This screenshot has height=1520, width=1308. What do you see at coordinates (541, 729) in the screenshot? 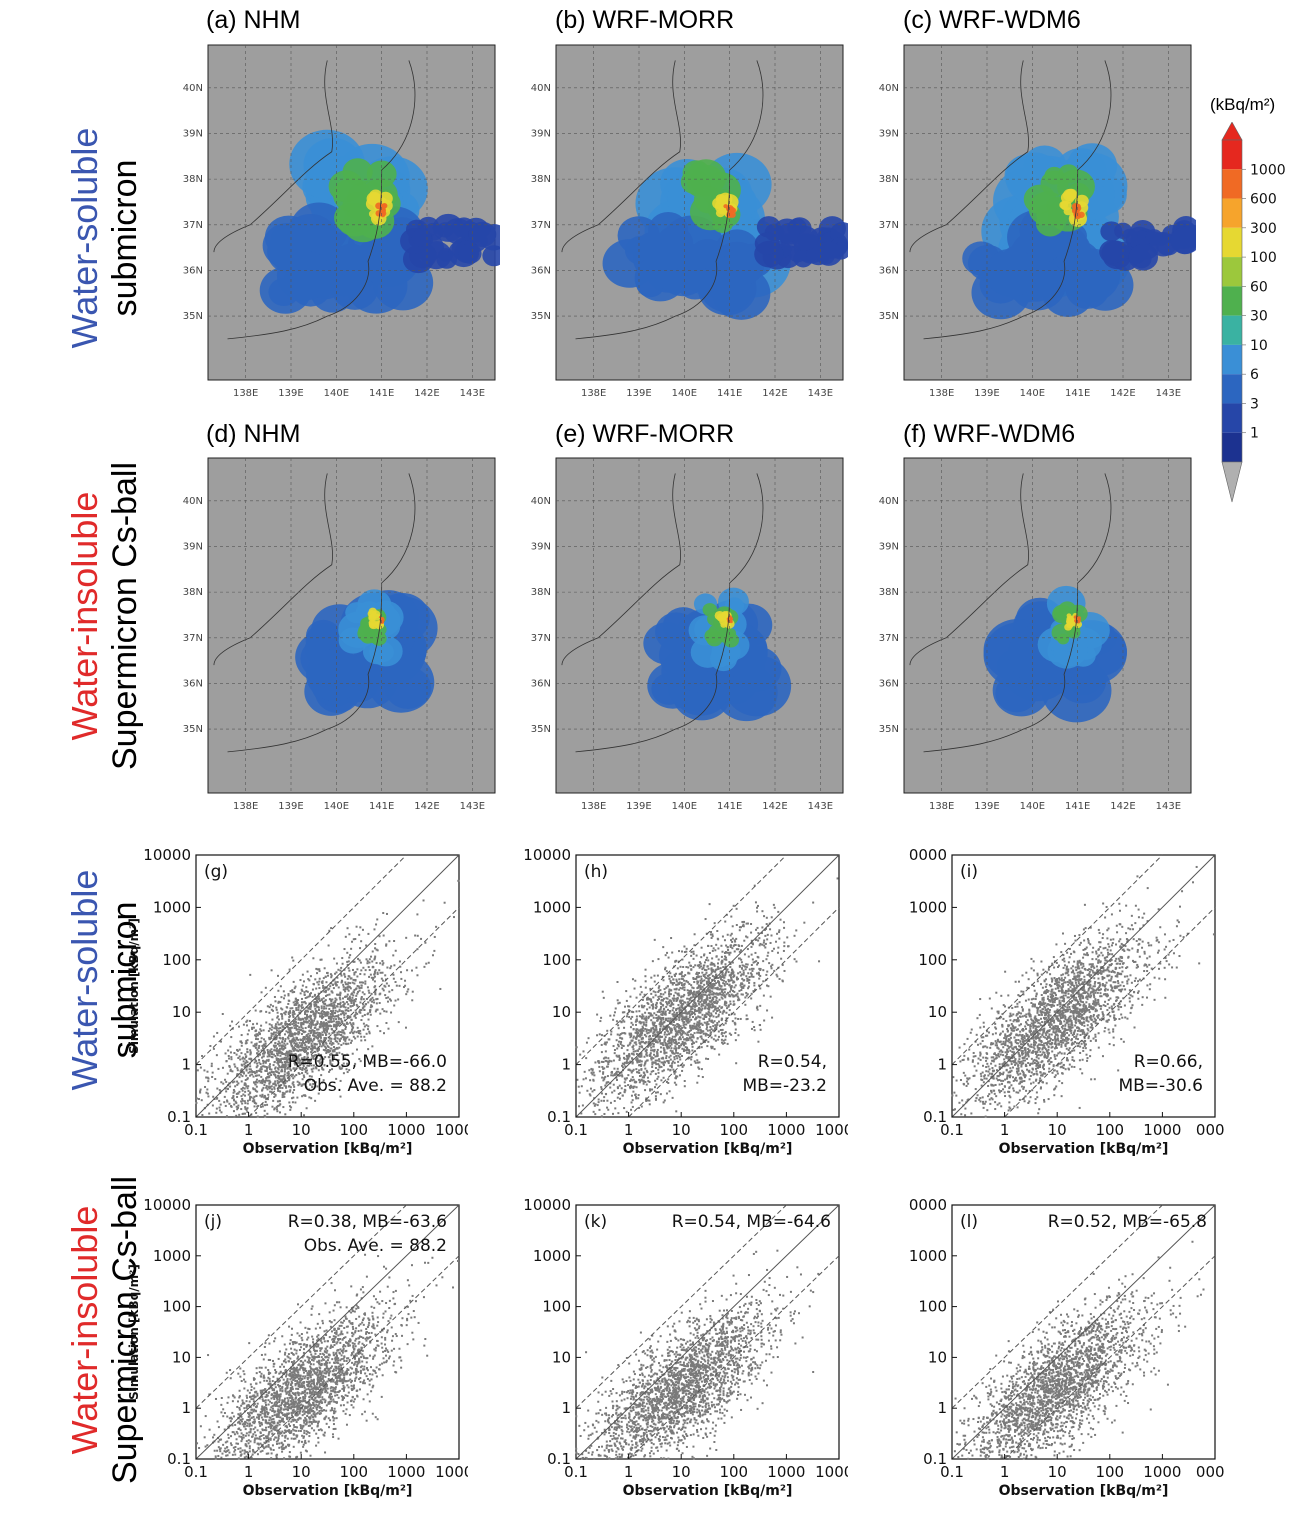
I see `lat-tick-label: 35N` at bounding box center [541, 729].